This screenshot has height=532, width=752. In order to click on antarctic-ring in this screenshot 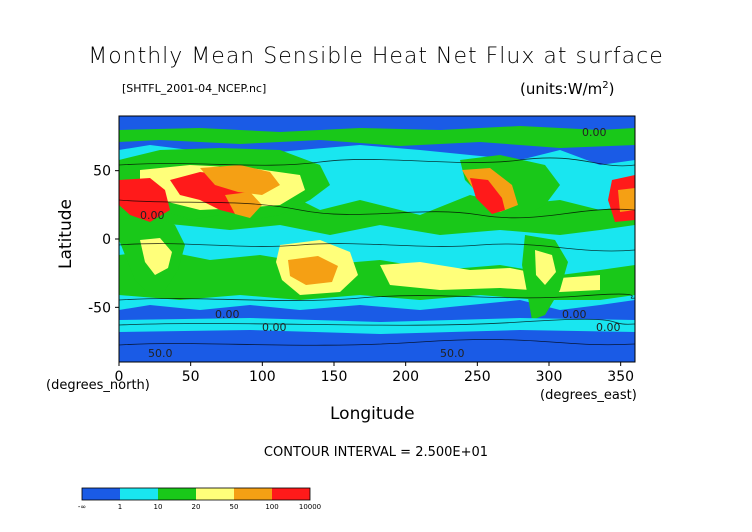, I will do `click(377, 326)`.